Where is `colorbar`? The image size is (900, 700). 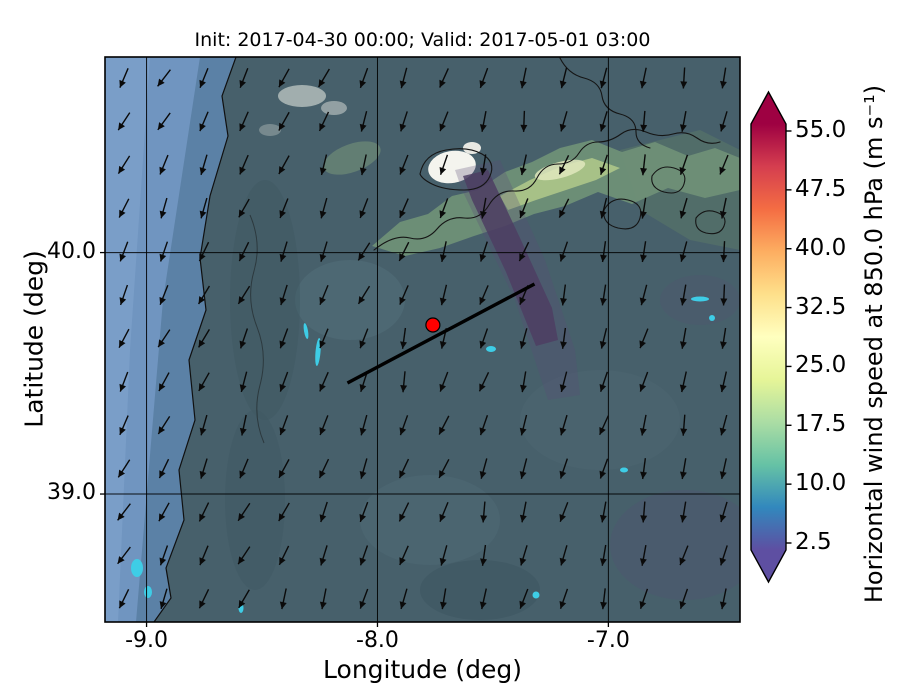 colorbar is located at coordinates (771, 337).